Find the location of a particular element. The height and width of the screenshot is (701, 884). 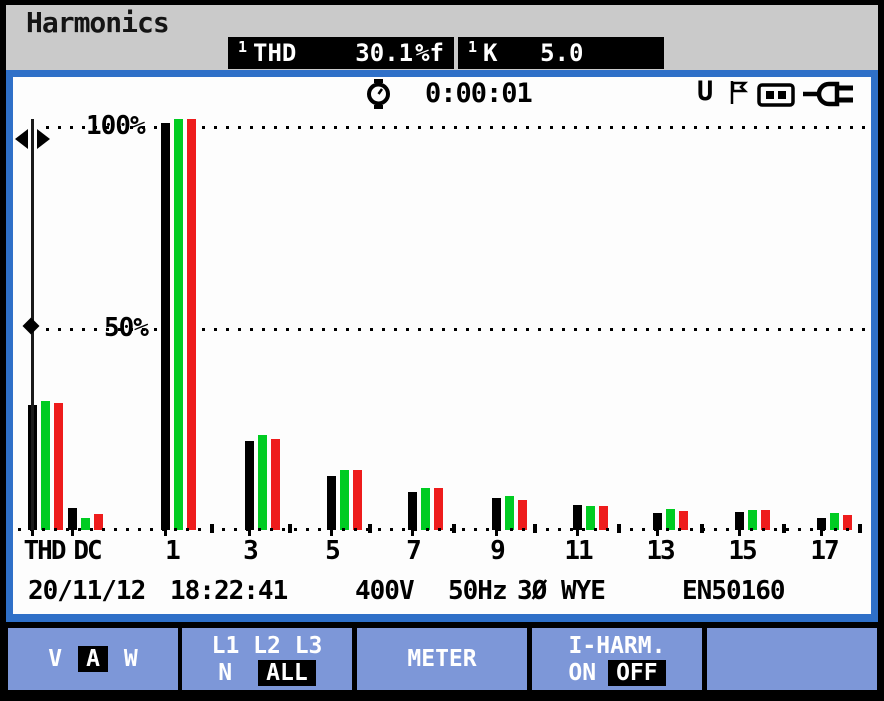

status-phase-config: 3Ø WYE is located at coordinates (561, 591).